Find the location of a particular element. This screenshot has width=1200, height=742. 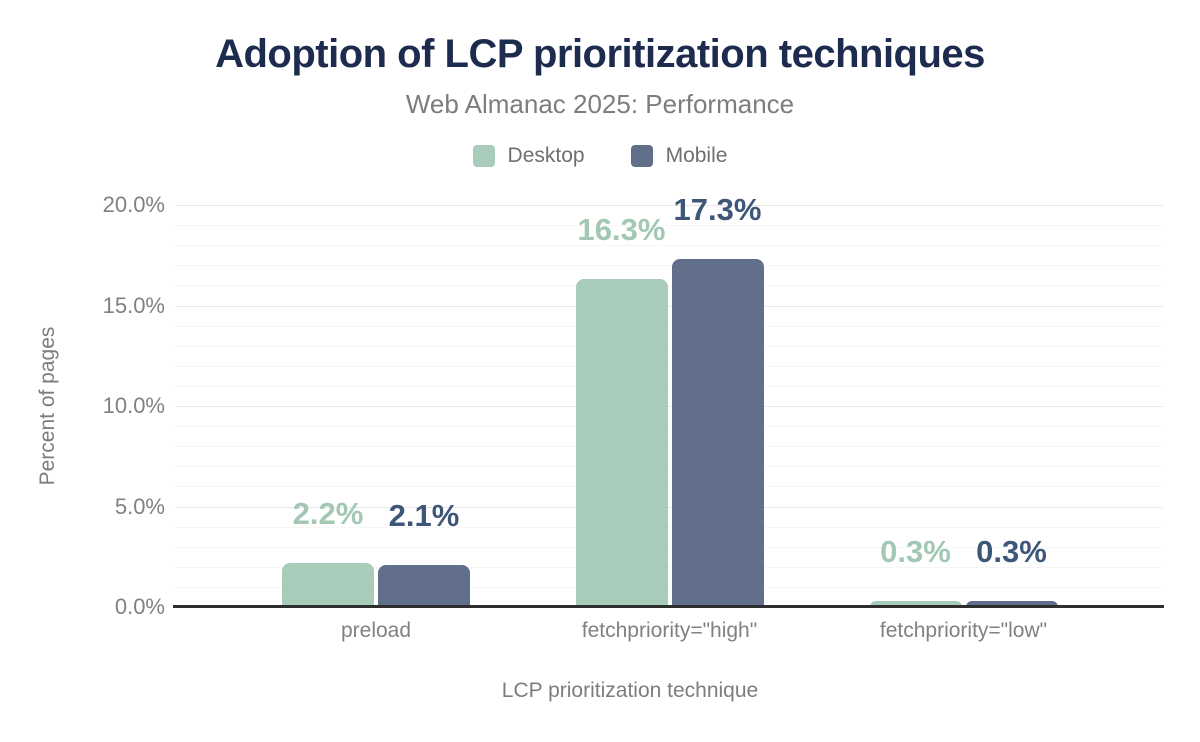

legend-item-desktop: Desktop is located at coordinates (528, 156).